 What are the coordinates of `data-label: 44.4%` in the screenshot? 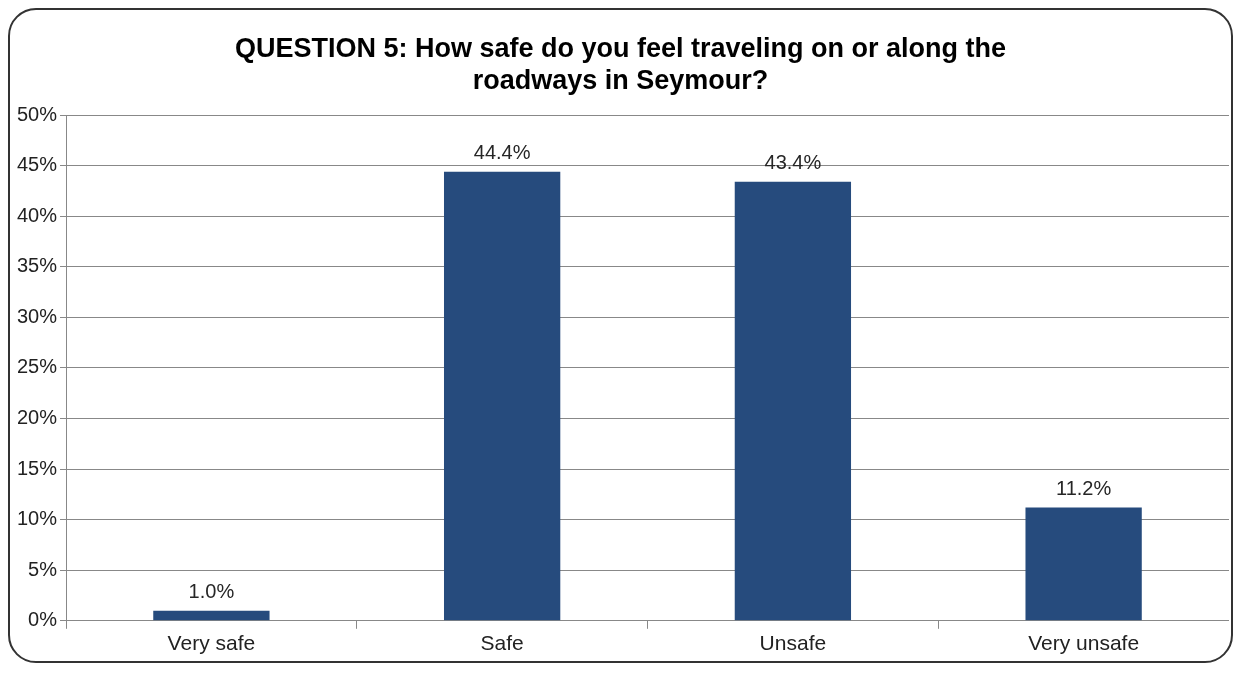 It's located at (502, 152).